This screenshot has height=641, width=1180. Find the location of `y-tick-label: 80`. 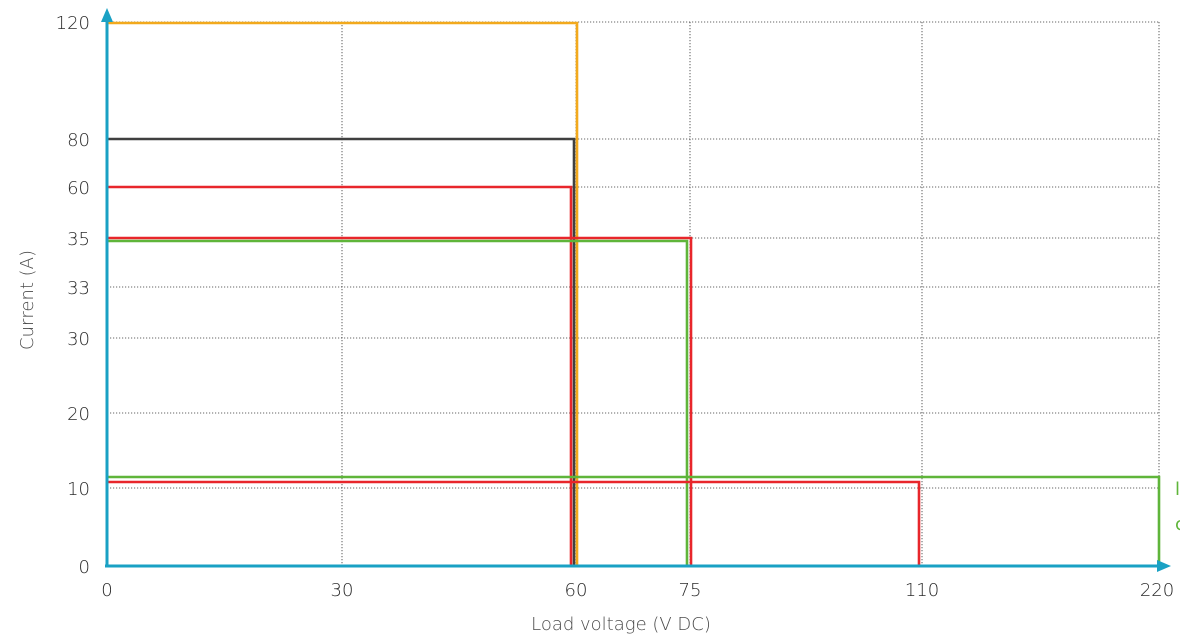

y-tick-label: 80 is located at coordinates (78, 140).